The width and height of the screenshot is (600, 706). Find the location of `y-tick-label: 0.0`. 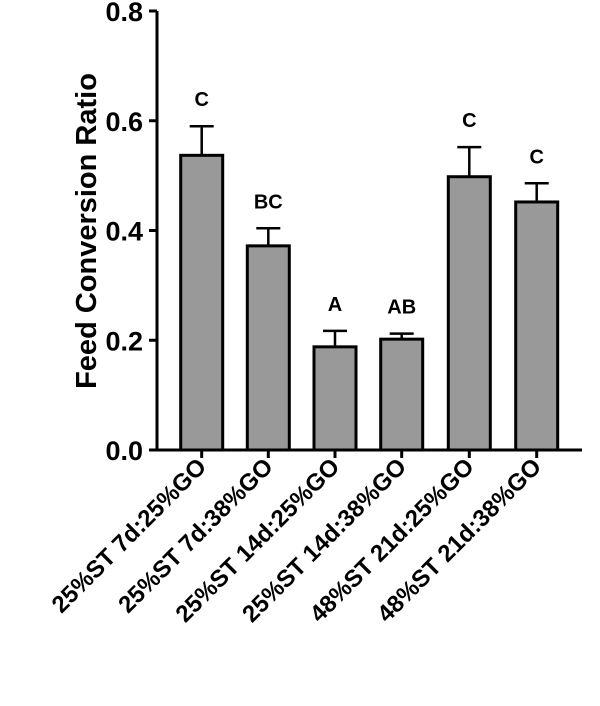

y-tick-label: 0.0 is located at coordinates (124, 451).